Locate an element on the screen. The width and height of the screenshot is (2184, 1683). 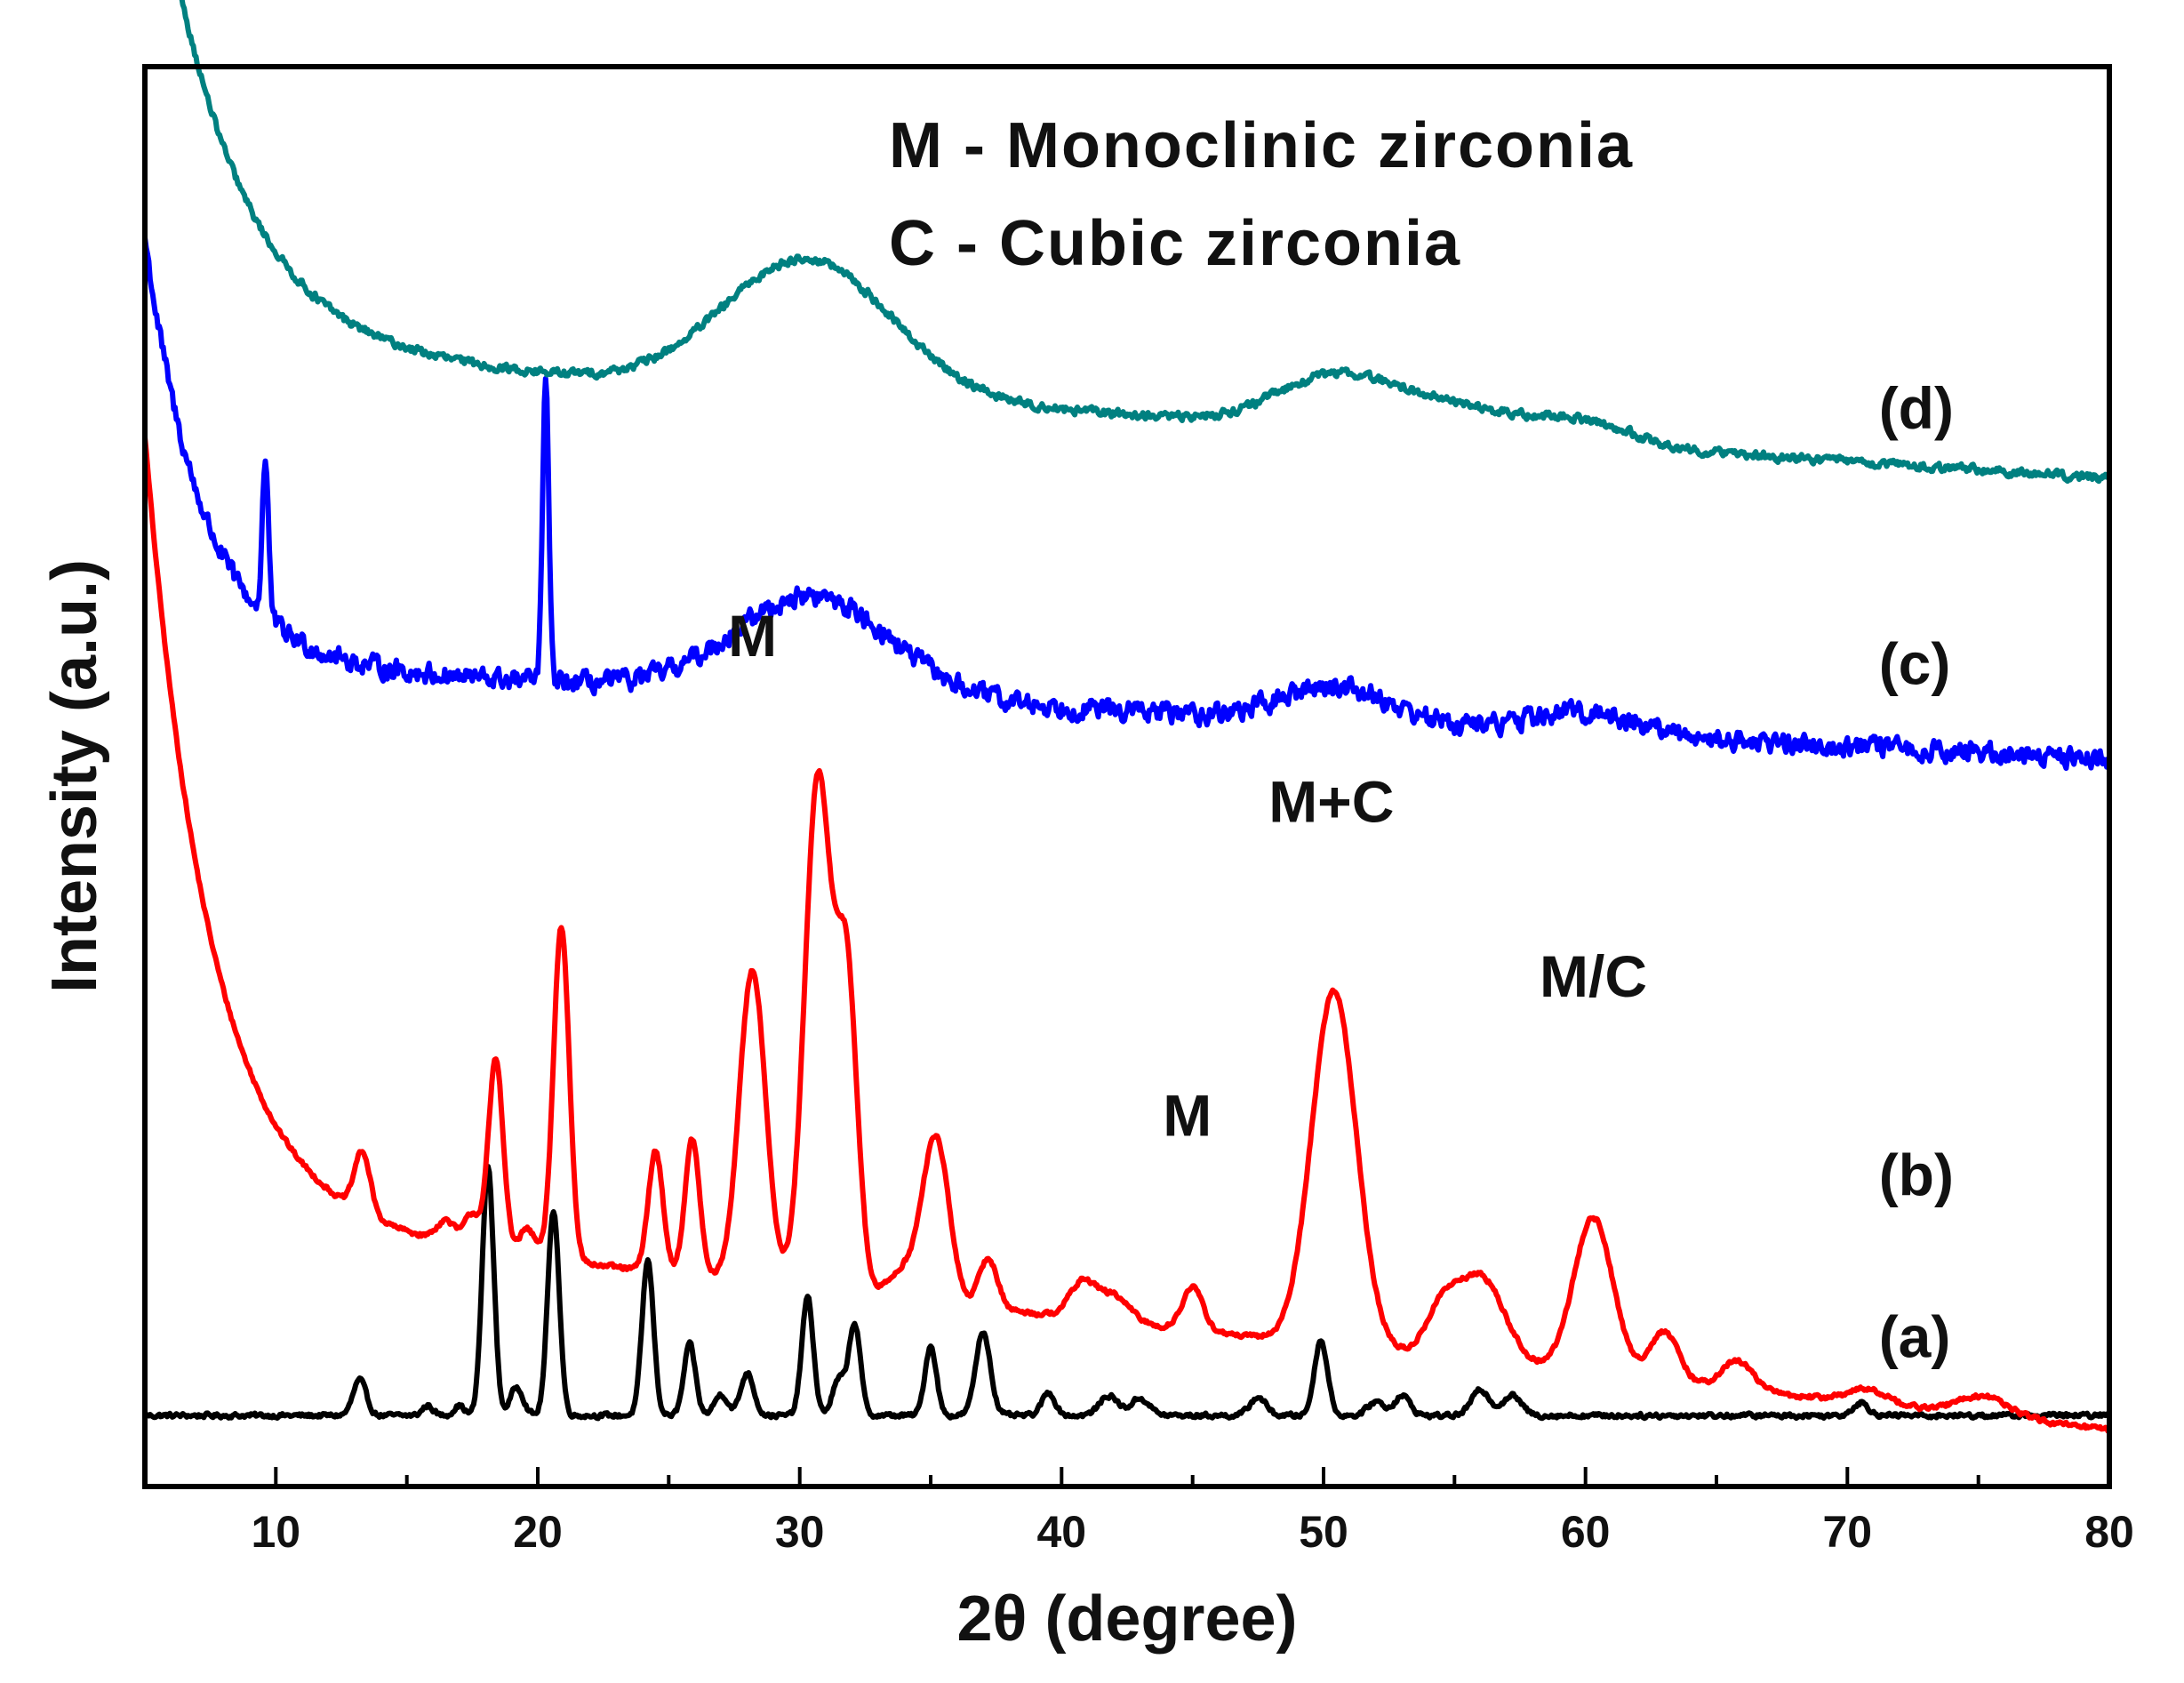
x-tick-label: 20 is located at coordinates (538, 1532).